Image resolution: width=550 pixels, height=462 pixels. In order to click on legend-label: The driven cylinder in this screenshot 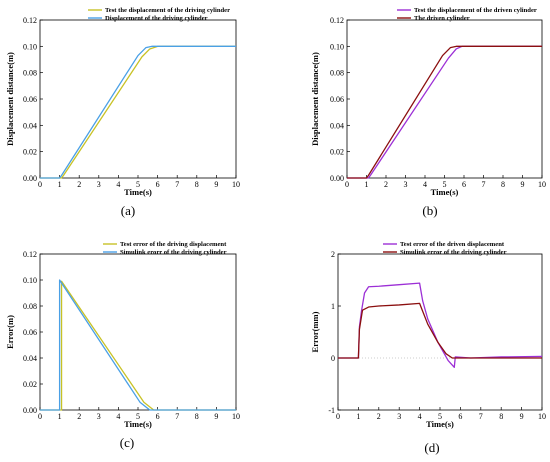, I will do `click(442, 18)`.